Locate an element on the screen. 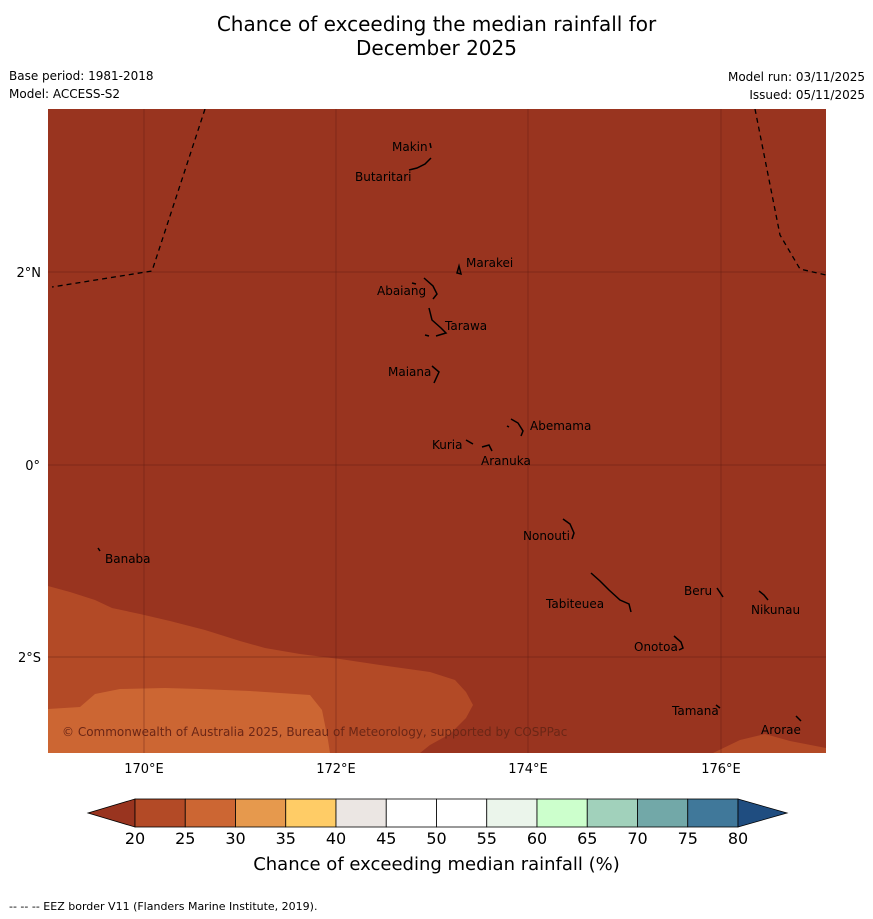  island-tamana is located at coordinates (718, 706).